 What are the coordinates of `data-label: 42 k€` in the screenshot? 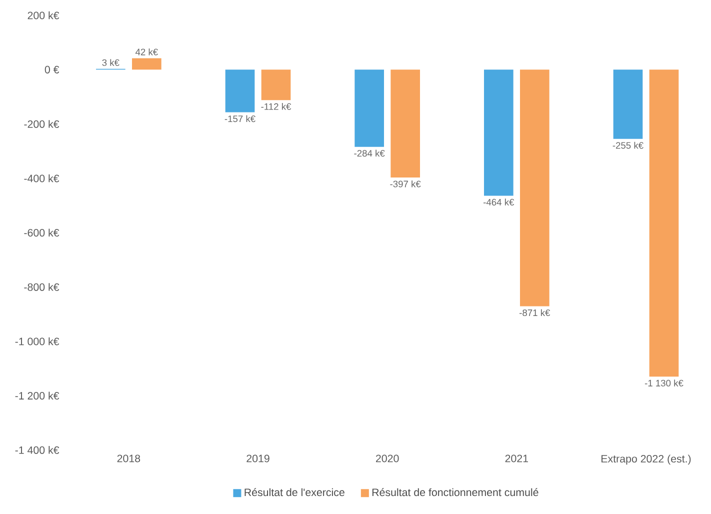 It's located at (146, 52).